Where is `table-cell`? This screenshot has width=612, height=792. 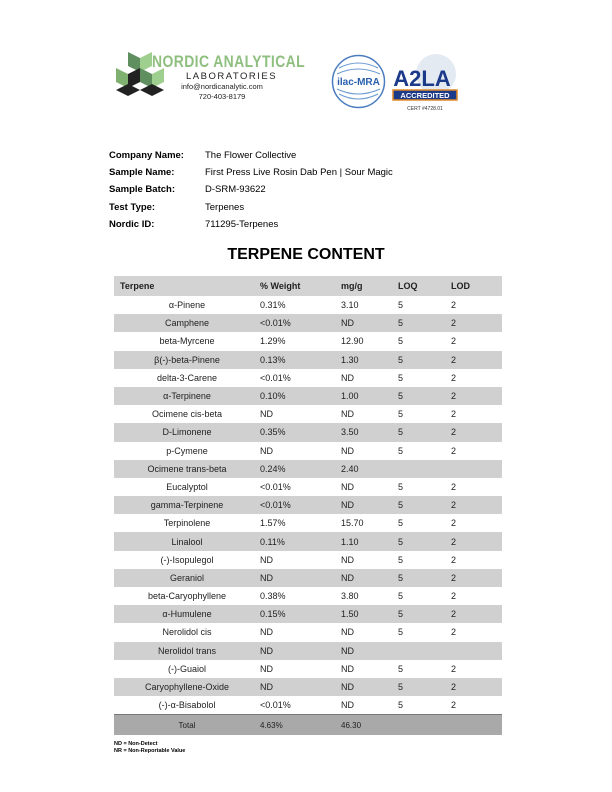
table-cell is located at coordinates (424, 650).